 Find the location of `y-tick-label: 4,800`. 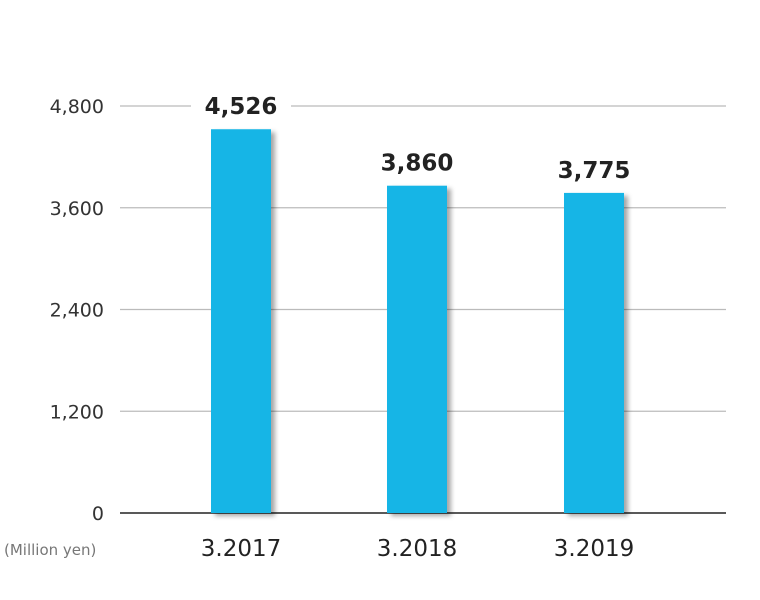

y-tick-label: 4,800 is located at coordinates (77, 107).